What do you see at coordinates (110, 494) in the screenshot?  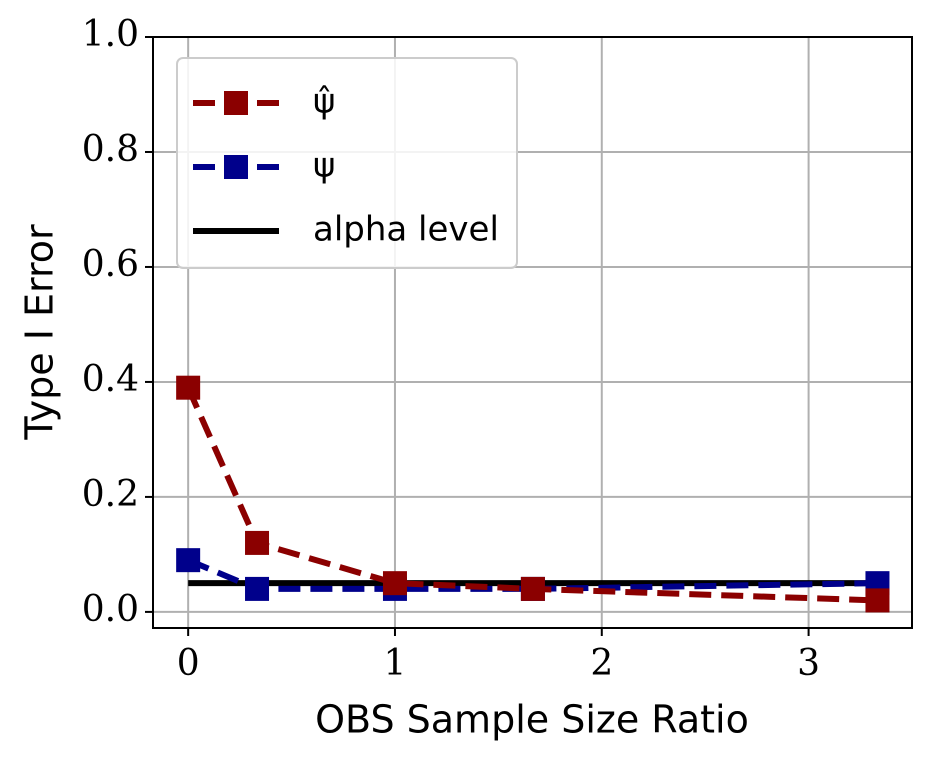 I see `y-tick-label: 0.2` at bounding box center [110, 494].